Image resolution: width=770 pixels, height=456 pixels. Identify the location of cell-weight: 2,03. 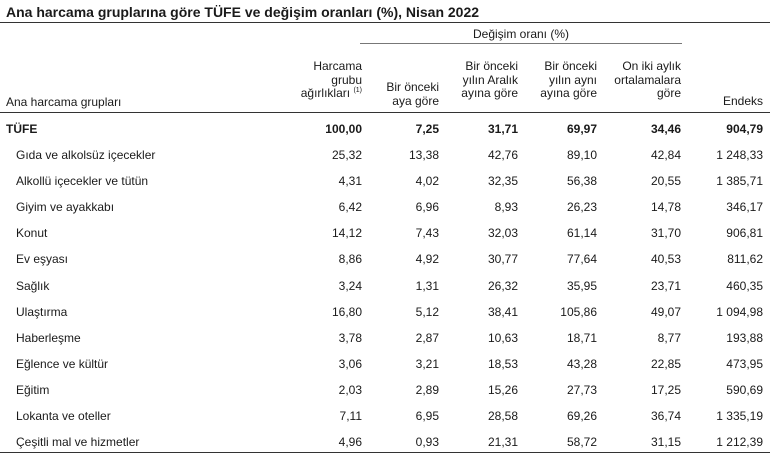
(350, 389).